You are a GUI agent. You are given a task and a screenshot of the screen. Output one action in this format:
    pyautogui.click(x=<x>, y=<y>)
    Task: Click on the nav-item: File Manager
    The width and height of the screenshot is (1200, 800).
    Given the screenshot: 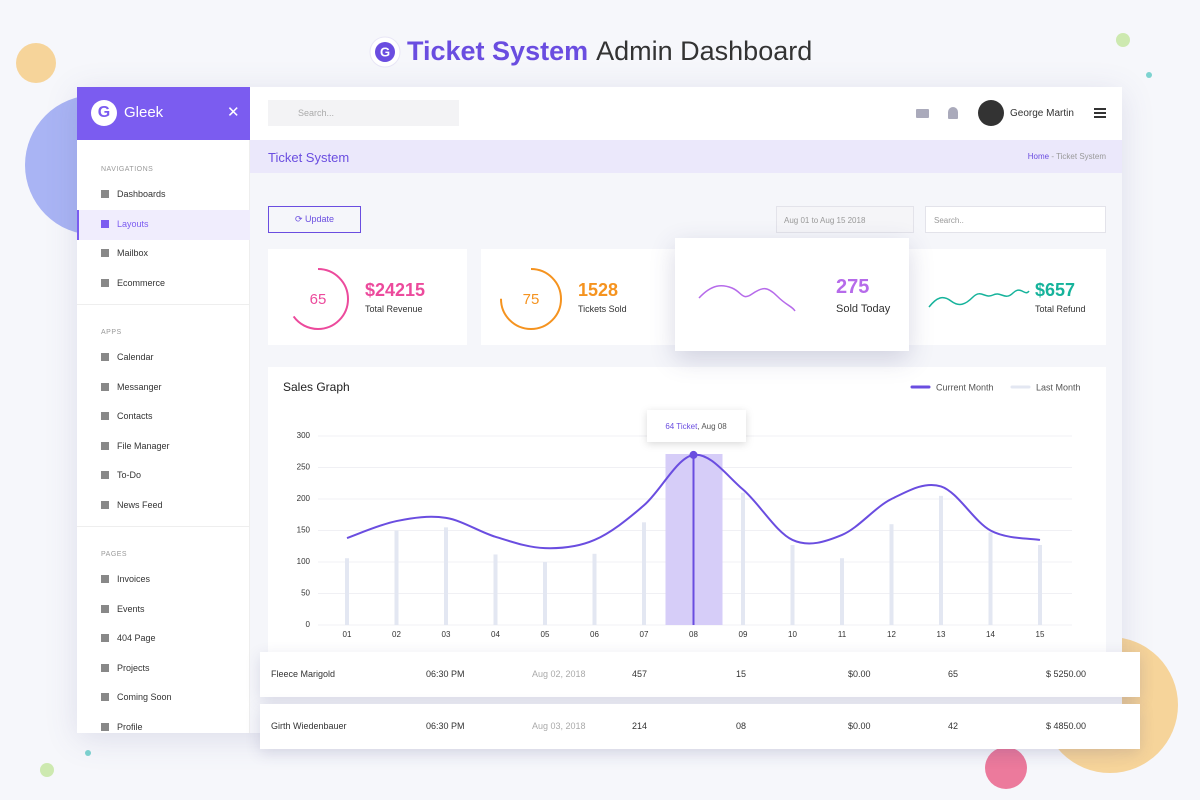 What is the action you would take?
    pyautogui.click(x=143, y=445)
    